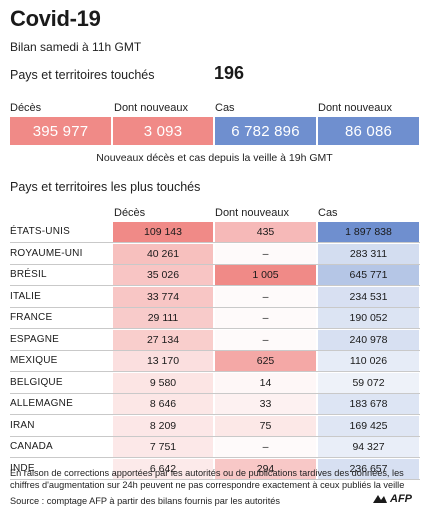 Image resolution: width=429 pixels, height=512 pixels. I want to click on chart-title: Covid-19, so click(55, 18).